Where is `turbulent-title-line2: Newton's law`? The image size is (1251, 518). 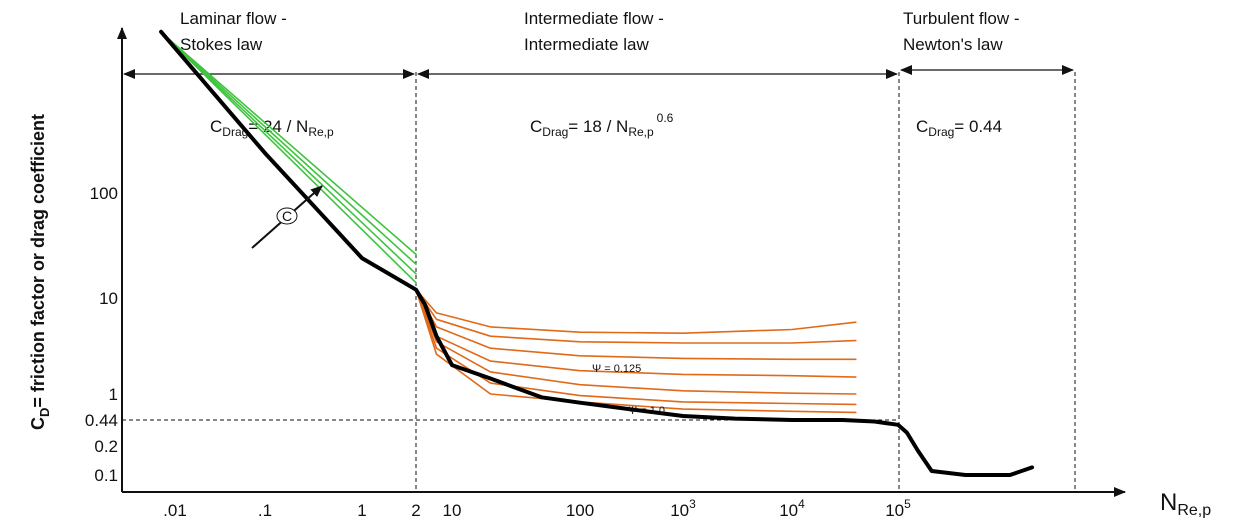
turbulent-title-line2: Newton's law is located at coordinates (953, 44).